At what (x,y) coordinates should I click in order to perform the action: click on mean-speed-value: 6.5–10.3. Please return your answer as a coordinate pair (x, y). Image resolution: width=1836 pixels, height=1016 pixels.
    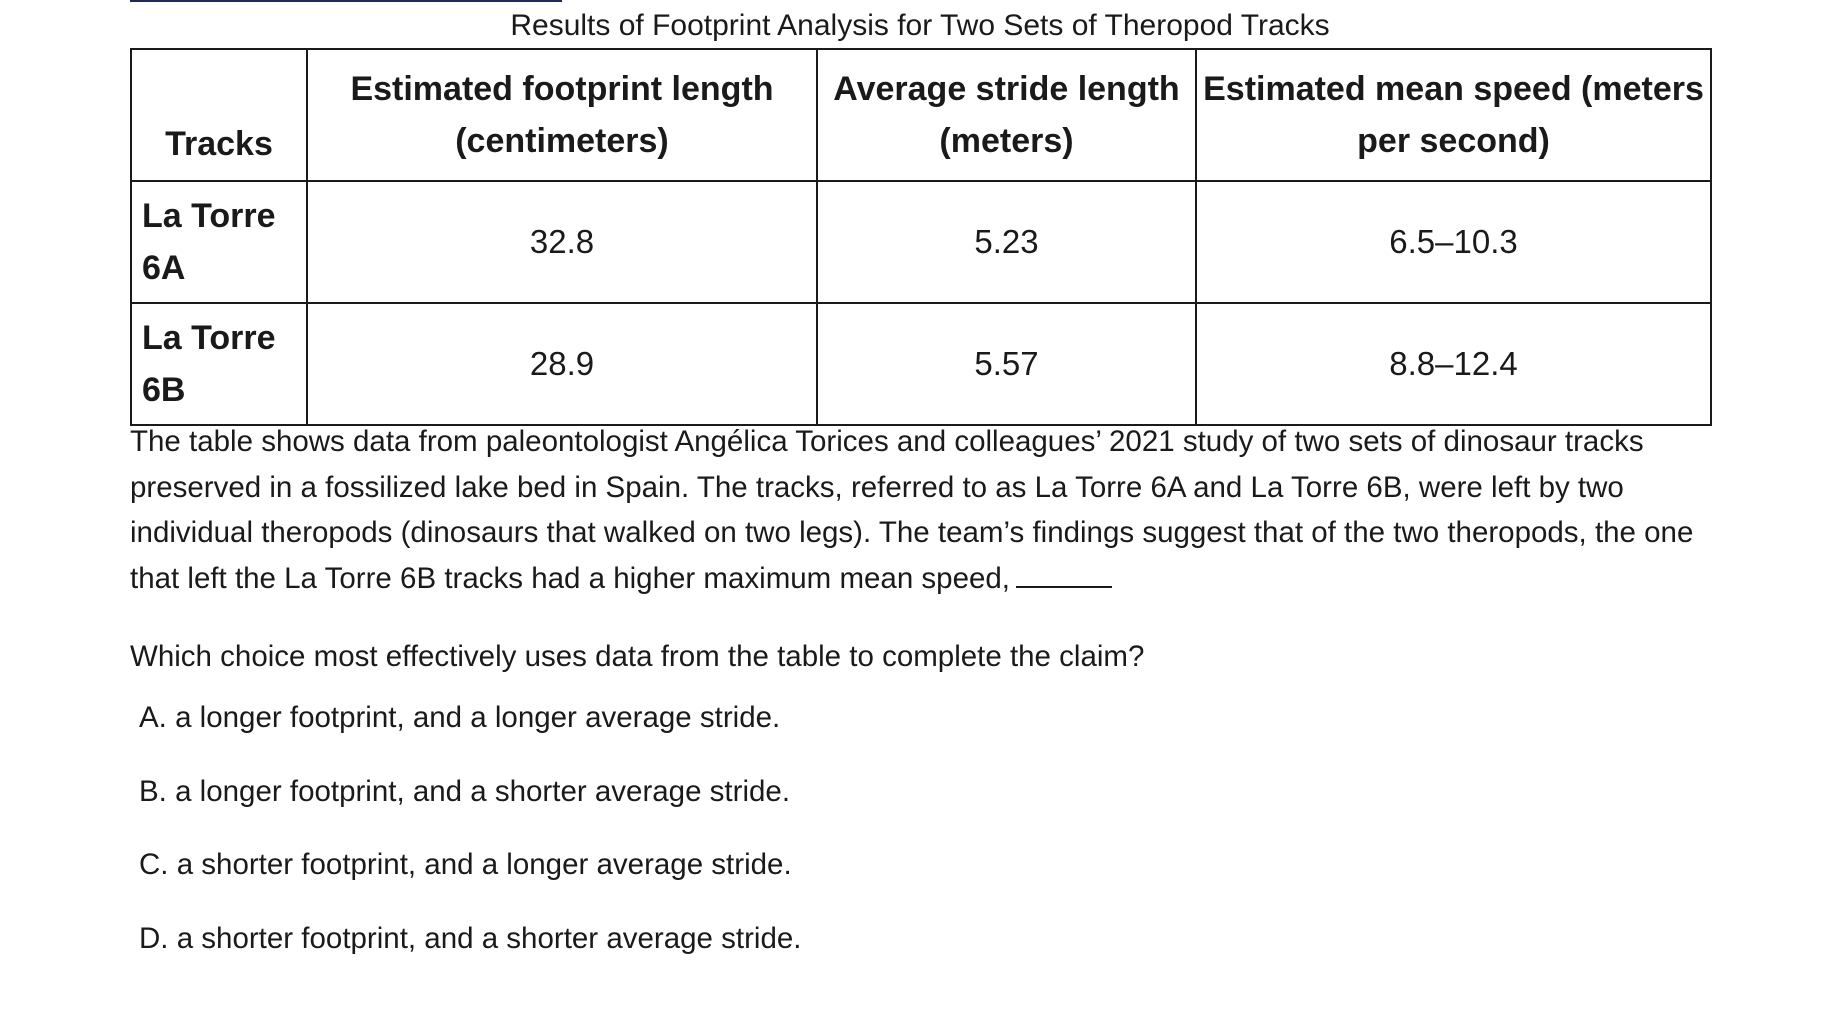
    Looking at the image, I should click on (1453, 242).